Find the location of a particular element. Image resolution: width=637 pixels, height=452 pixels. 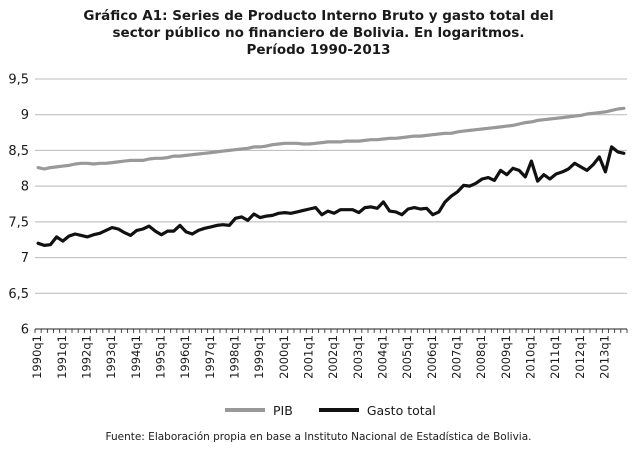

y-tick-label: 6,5 is located at coordinates (18, 294).